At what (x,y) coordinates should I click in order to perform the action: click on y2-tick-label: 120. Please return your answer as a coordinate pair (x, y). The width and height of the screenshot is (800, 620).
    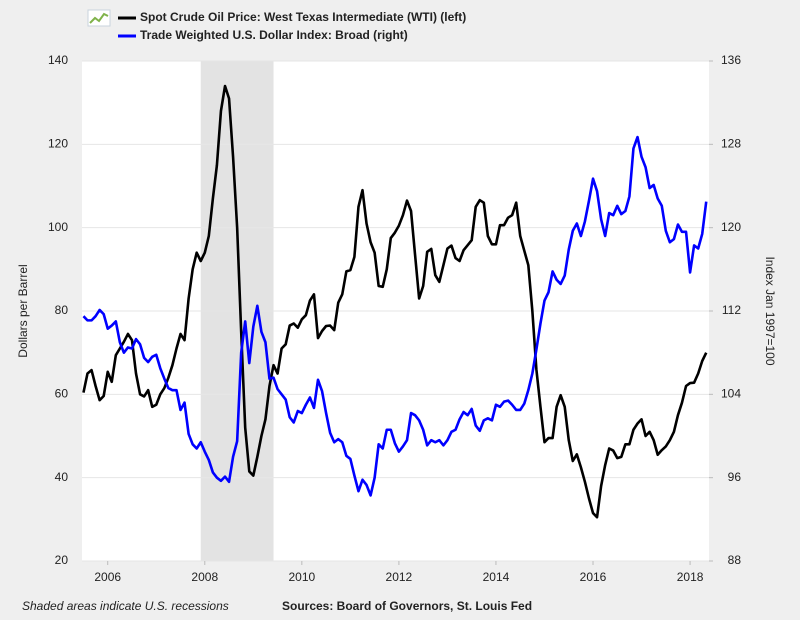
    Looking at the image, I should click on (731, 227).